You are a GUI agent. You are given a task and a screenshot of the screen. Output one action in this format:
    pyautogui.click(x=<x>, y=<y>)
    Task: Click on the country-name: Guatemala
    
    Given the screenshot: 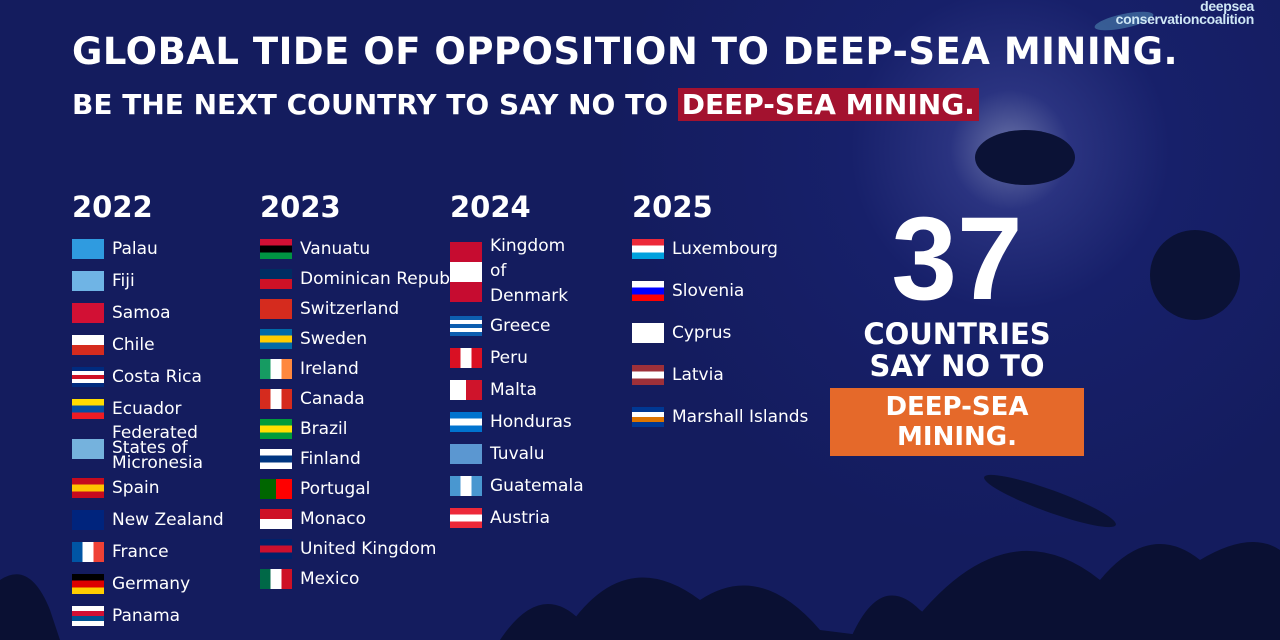 What is the action you would take?
    pyautogui.click(x=537, y=485)
    